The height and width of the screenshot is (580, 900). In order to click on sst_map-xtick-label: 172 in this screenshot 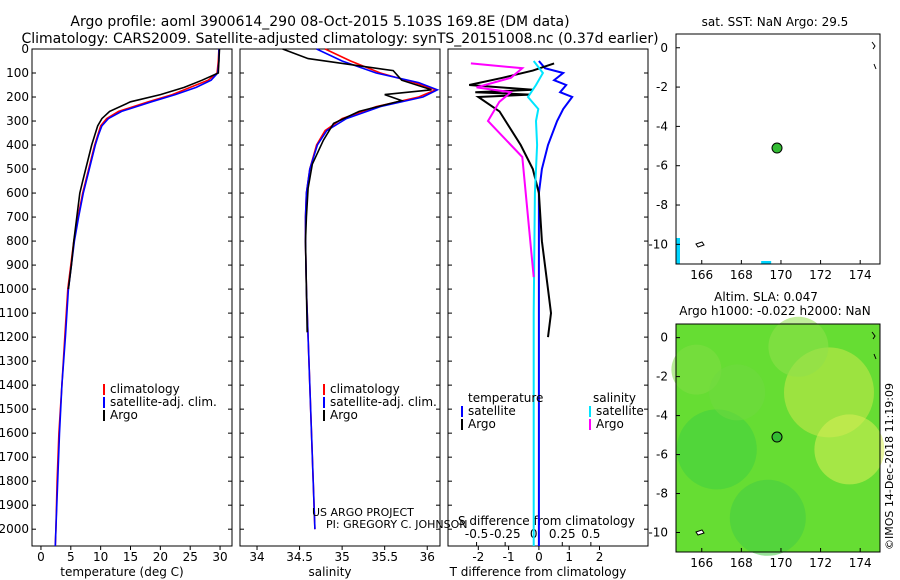, I will do `click(820, 275)`.